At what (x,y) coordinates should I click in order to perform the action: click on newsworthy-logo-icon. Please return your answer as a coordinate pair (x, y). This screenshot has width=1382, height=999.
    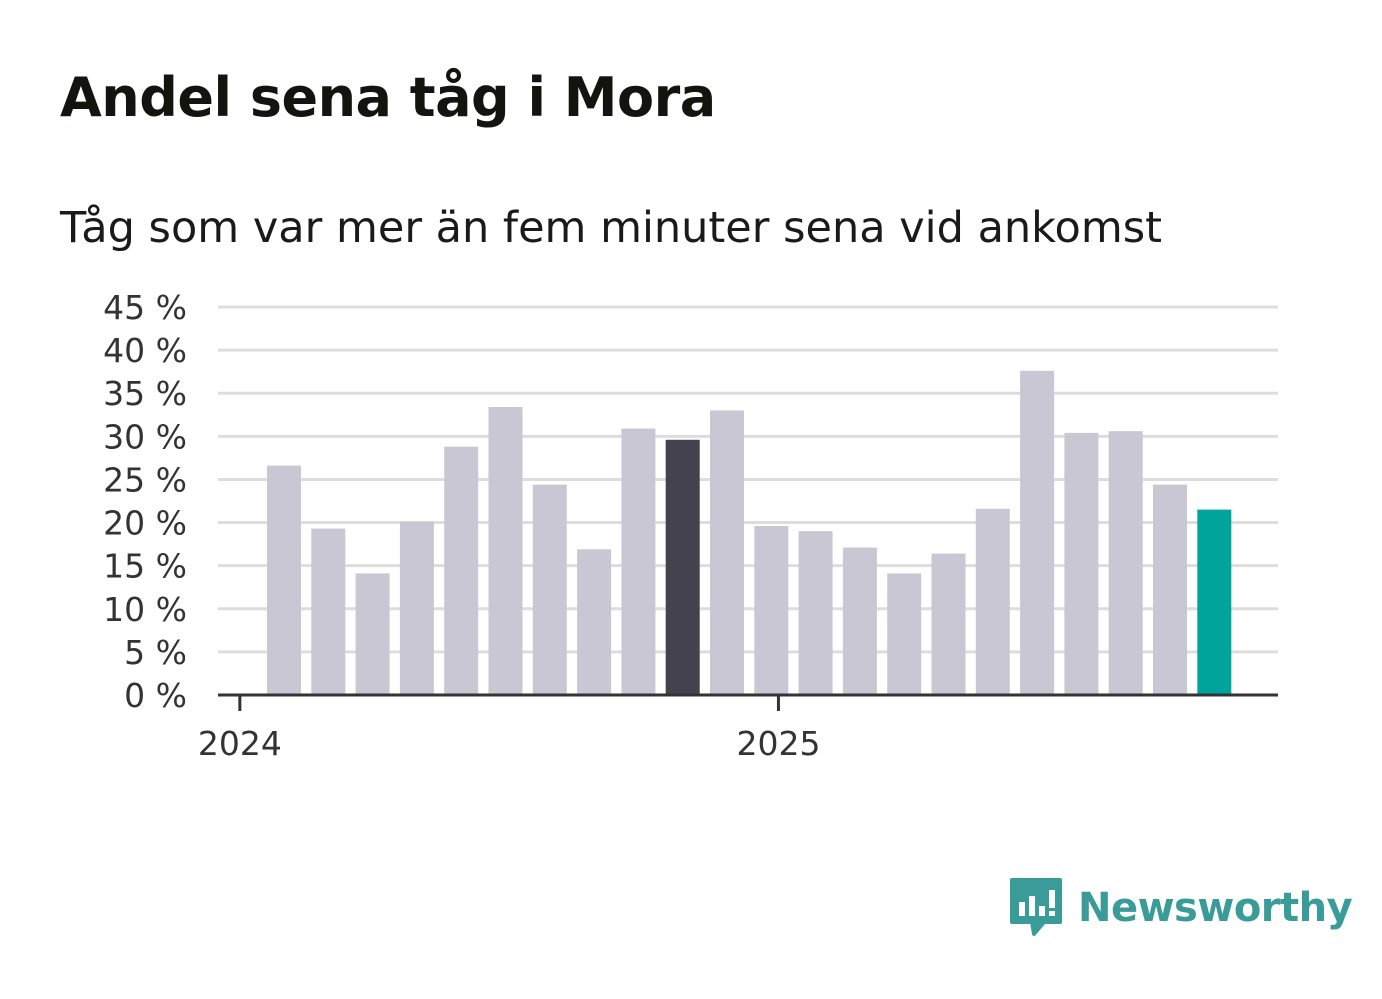
    Looking at the image, I should click on (1036, 907).